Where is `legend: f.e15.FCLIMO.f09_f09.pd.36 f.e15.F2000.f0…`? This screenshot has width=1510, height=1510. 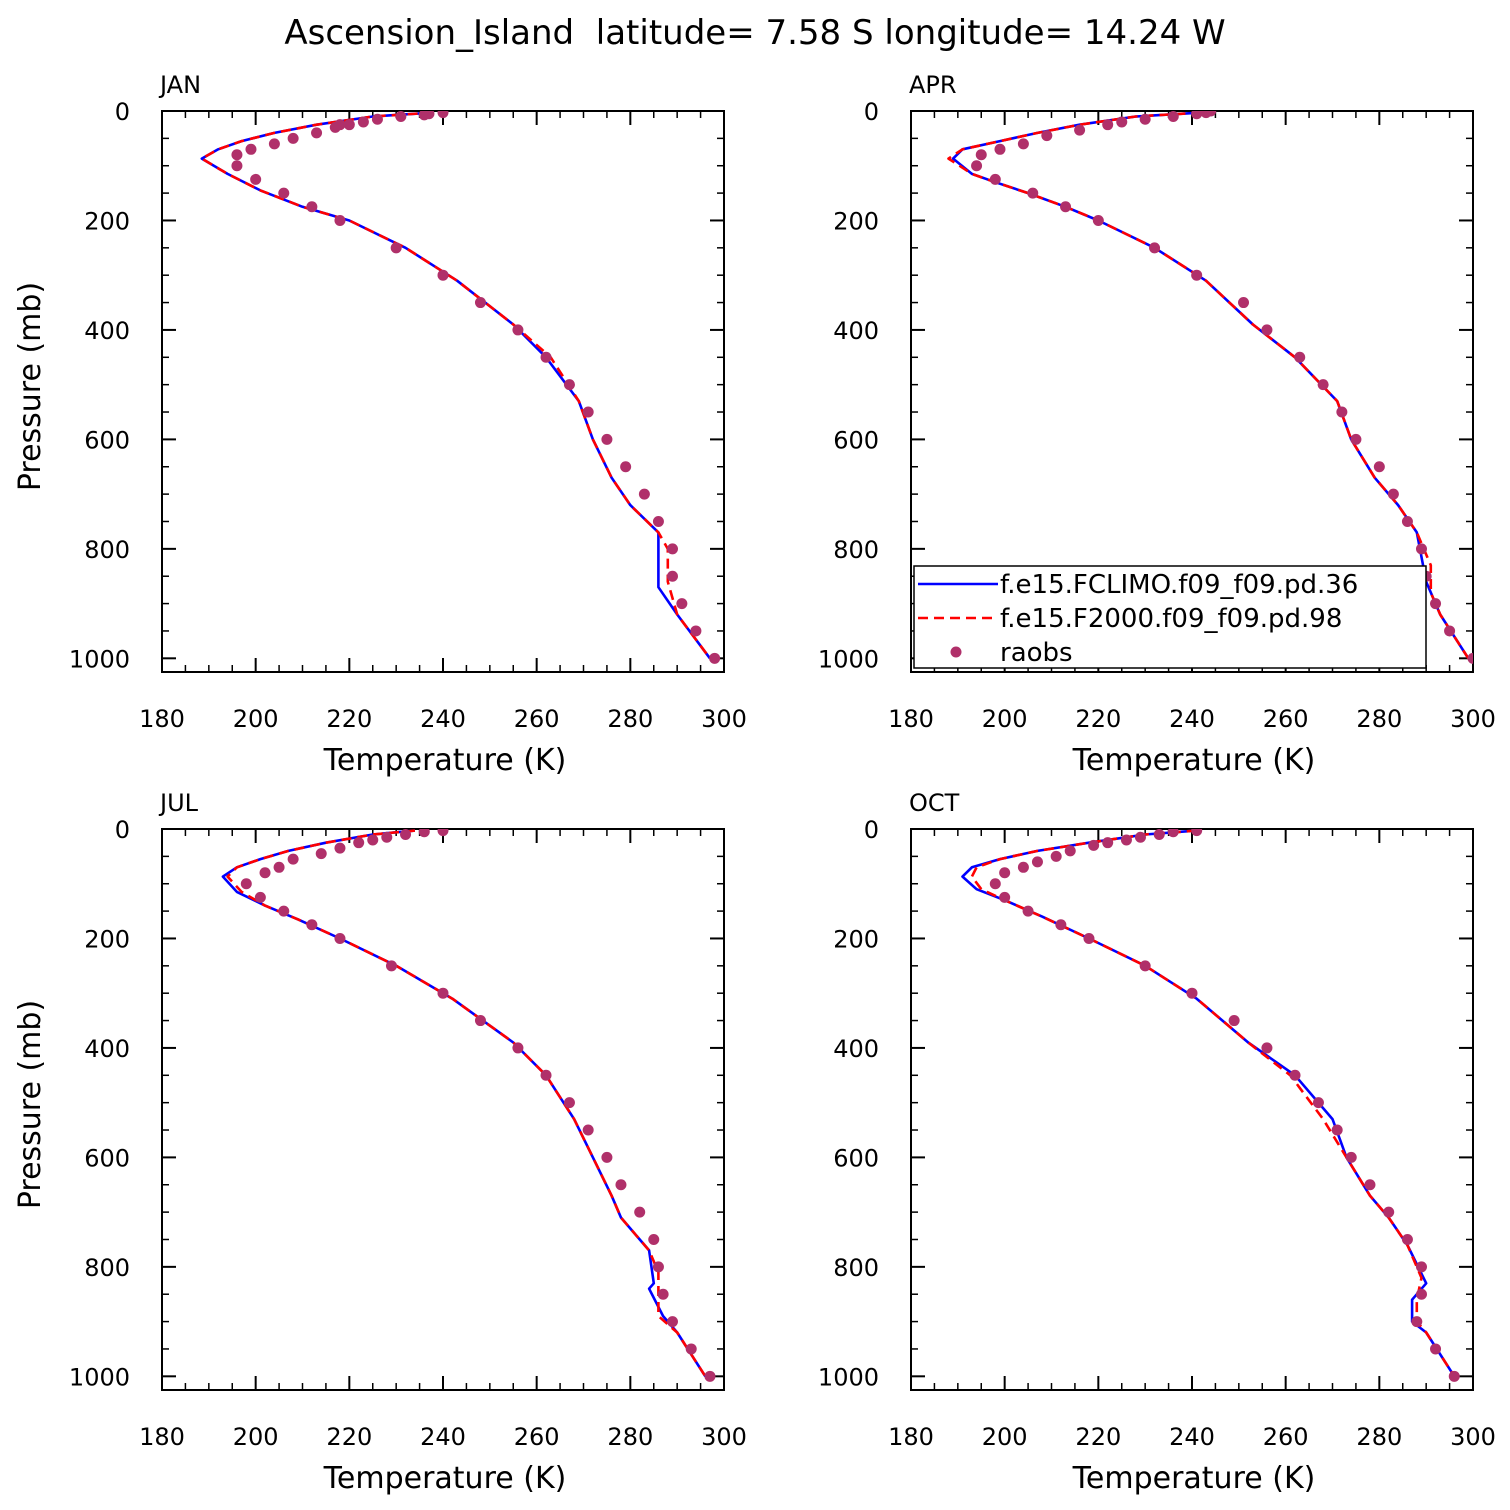 legend: f.e15.FCLIMO.f09_f09.pd.36 f.e15.F2000.f0… is located at coordinates (1170, 617).